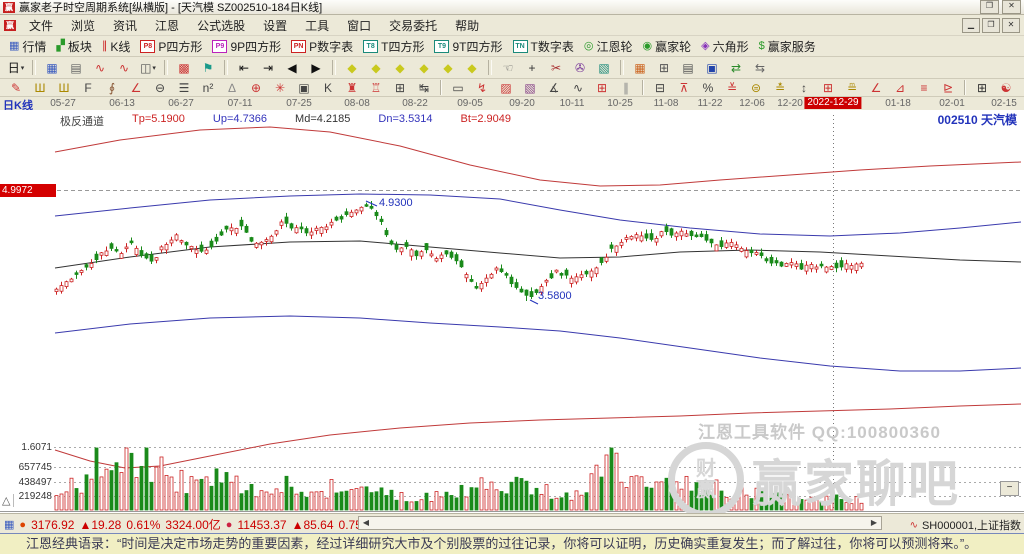 This screenshot has height=554, width=1024. I want to click on menu-item-1: 文件, so click(41, 25).